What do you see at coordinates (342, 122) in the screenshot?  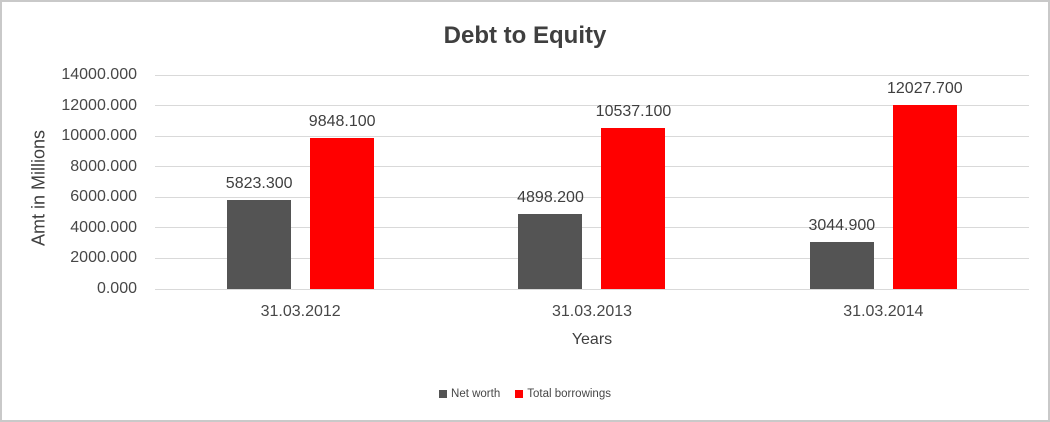 I see `data-label: 9848.100` at bounding box center [342, 122].